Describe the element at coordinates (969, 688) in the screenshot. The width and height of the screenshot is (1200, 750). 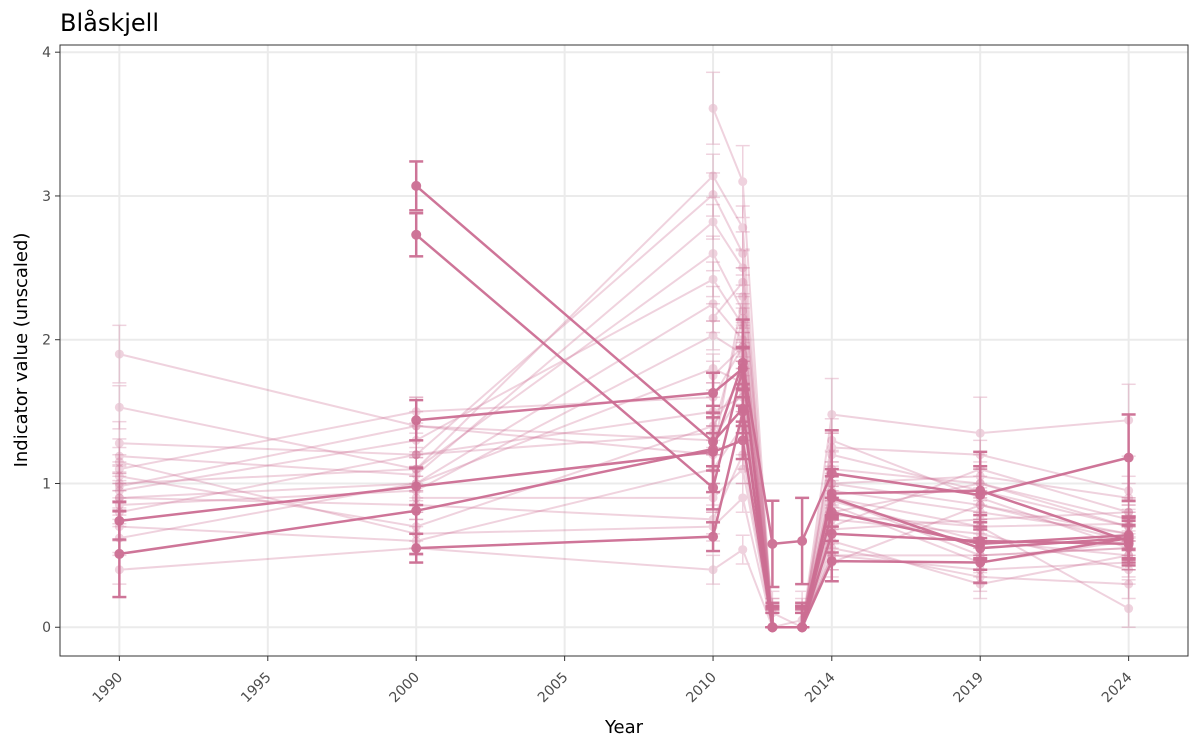
I see `x-tick-label: 2019` at that location.